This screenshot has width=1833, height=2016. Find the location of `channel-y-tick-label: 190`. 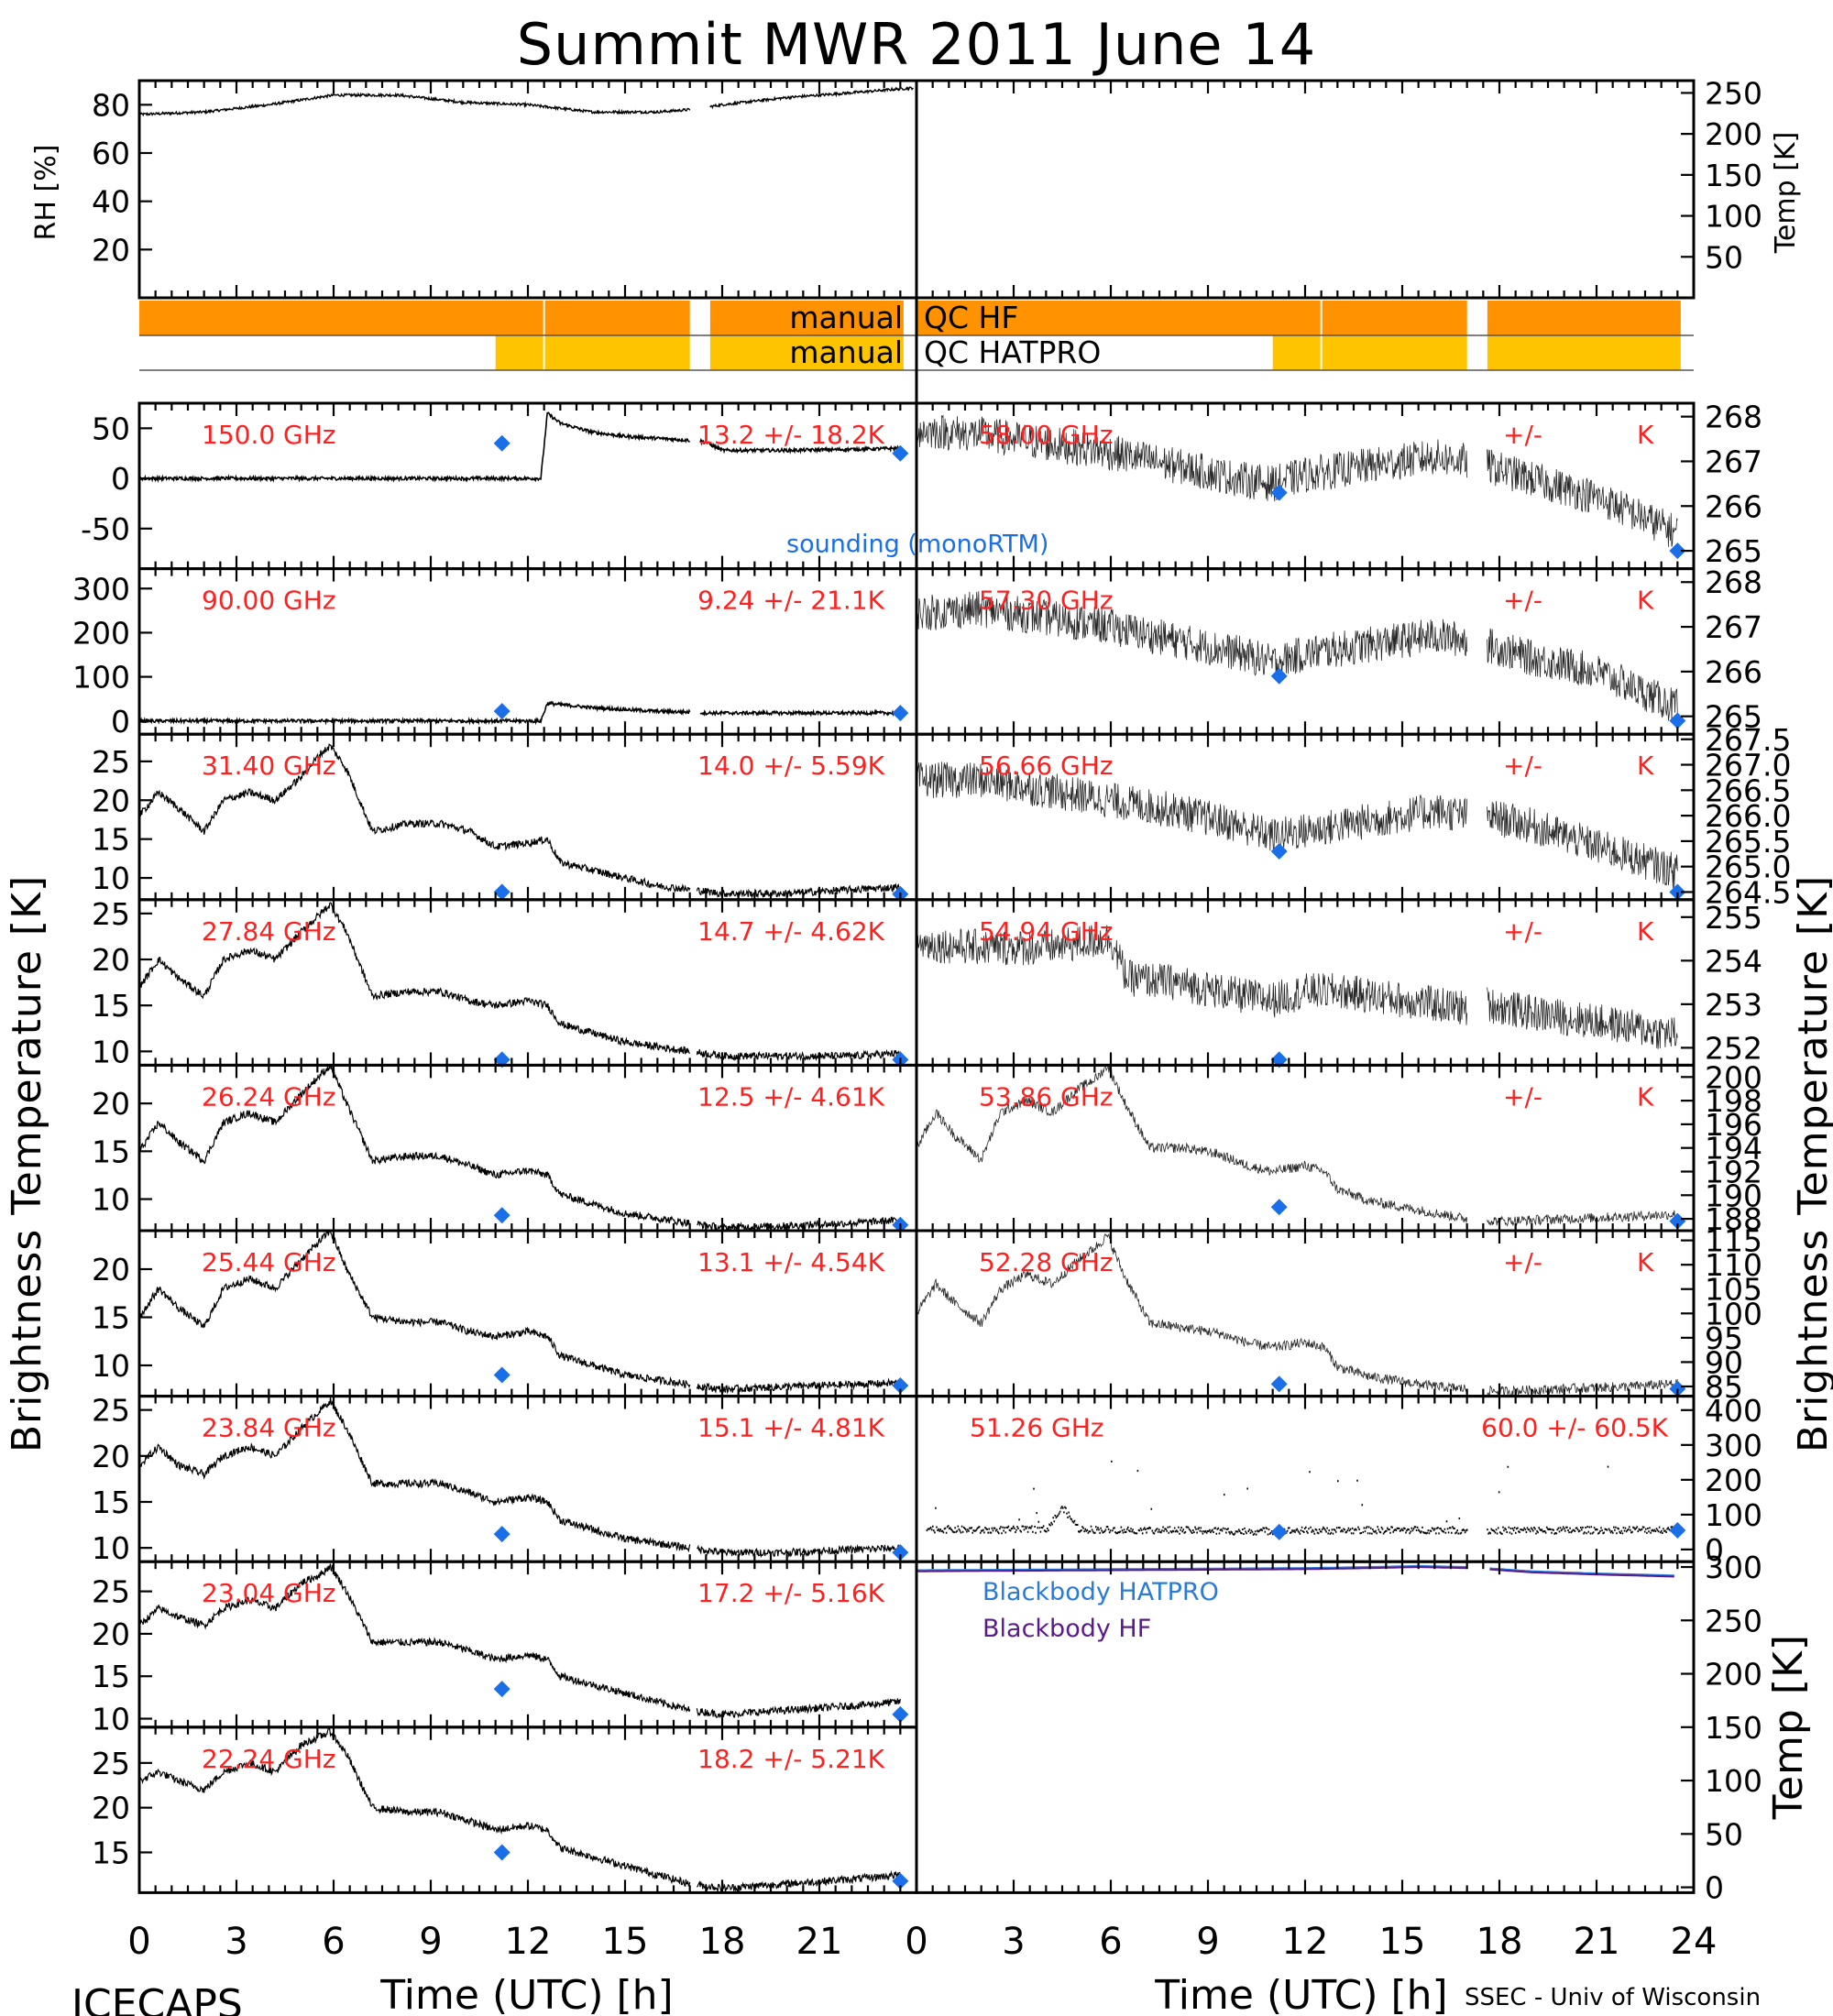

channel-y-tick-label: 190 is located at coordinates (1733, 1195).